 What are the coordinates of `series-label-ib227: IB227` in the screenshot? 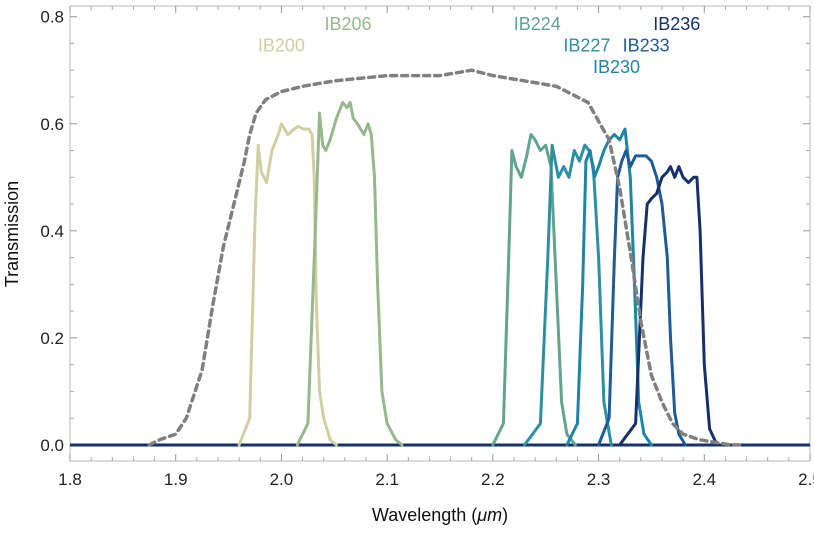 It's located at (586, 46).